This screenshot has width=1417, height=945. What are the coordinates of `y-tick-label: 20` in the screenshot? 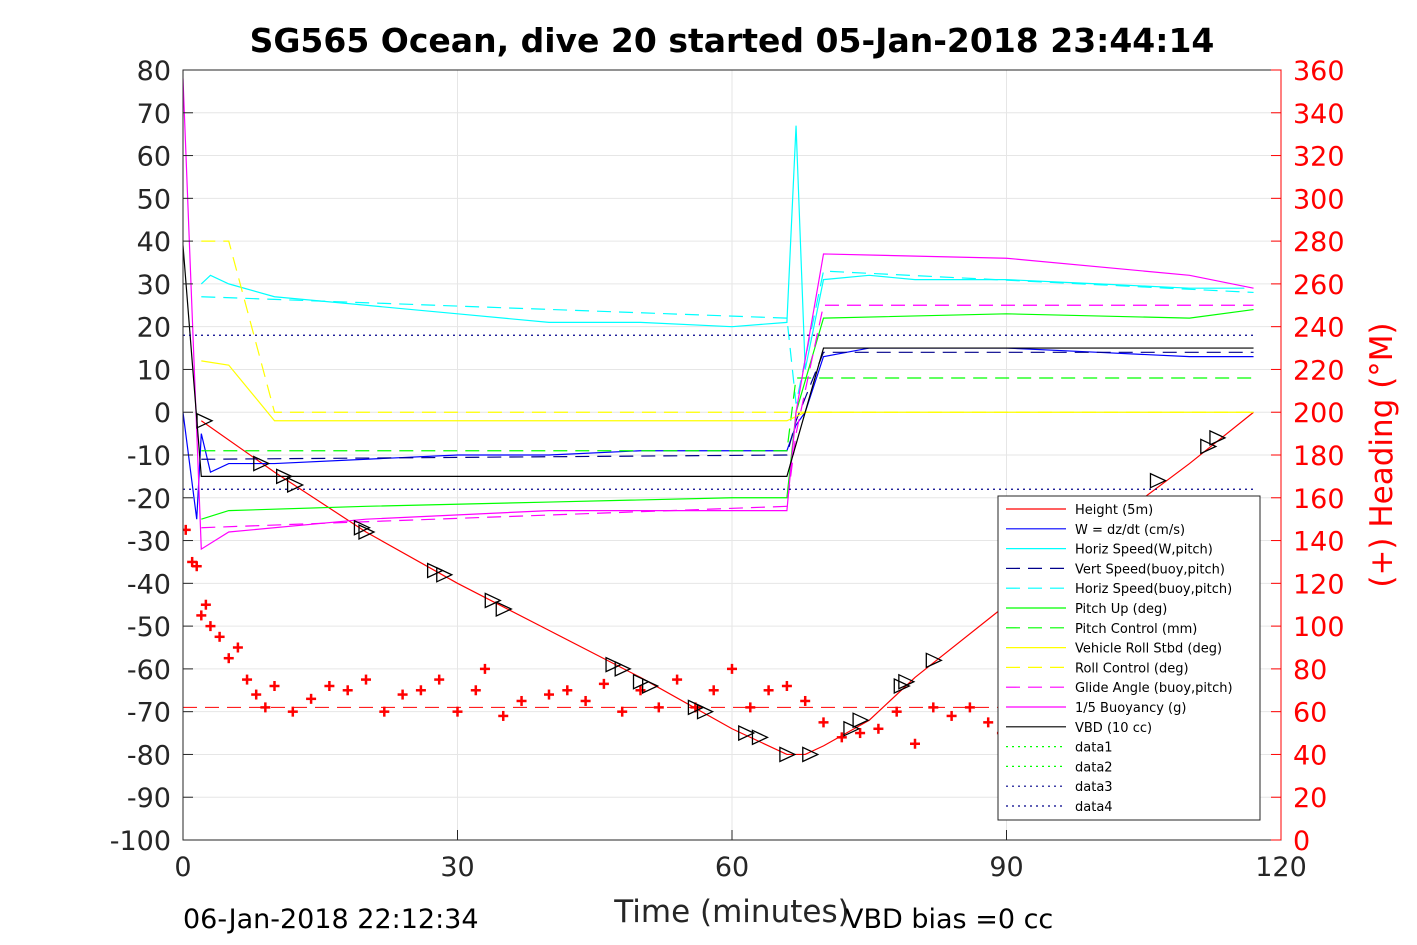 It's located at (154, 328).